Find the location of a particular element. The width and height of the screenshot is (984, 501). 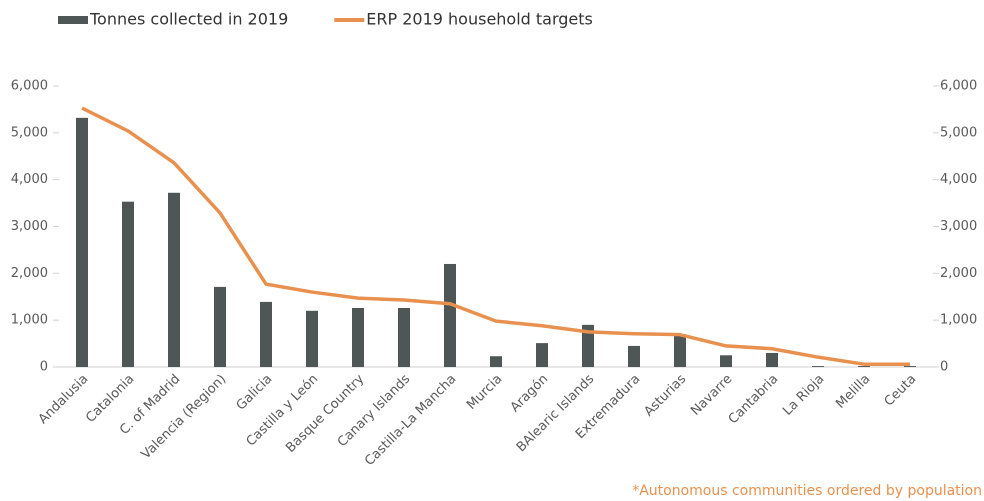

x-tick-label: Murcia is located at coordinates (484, 392).